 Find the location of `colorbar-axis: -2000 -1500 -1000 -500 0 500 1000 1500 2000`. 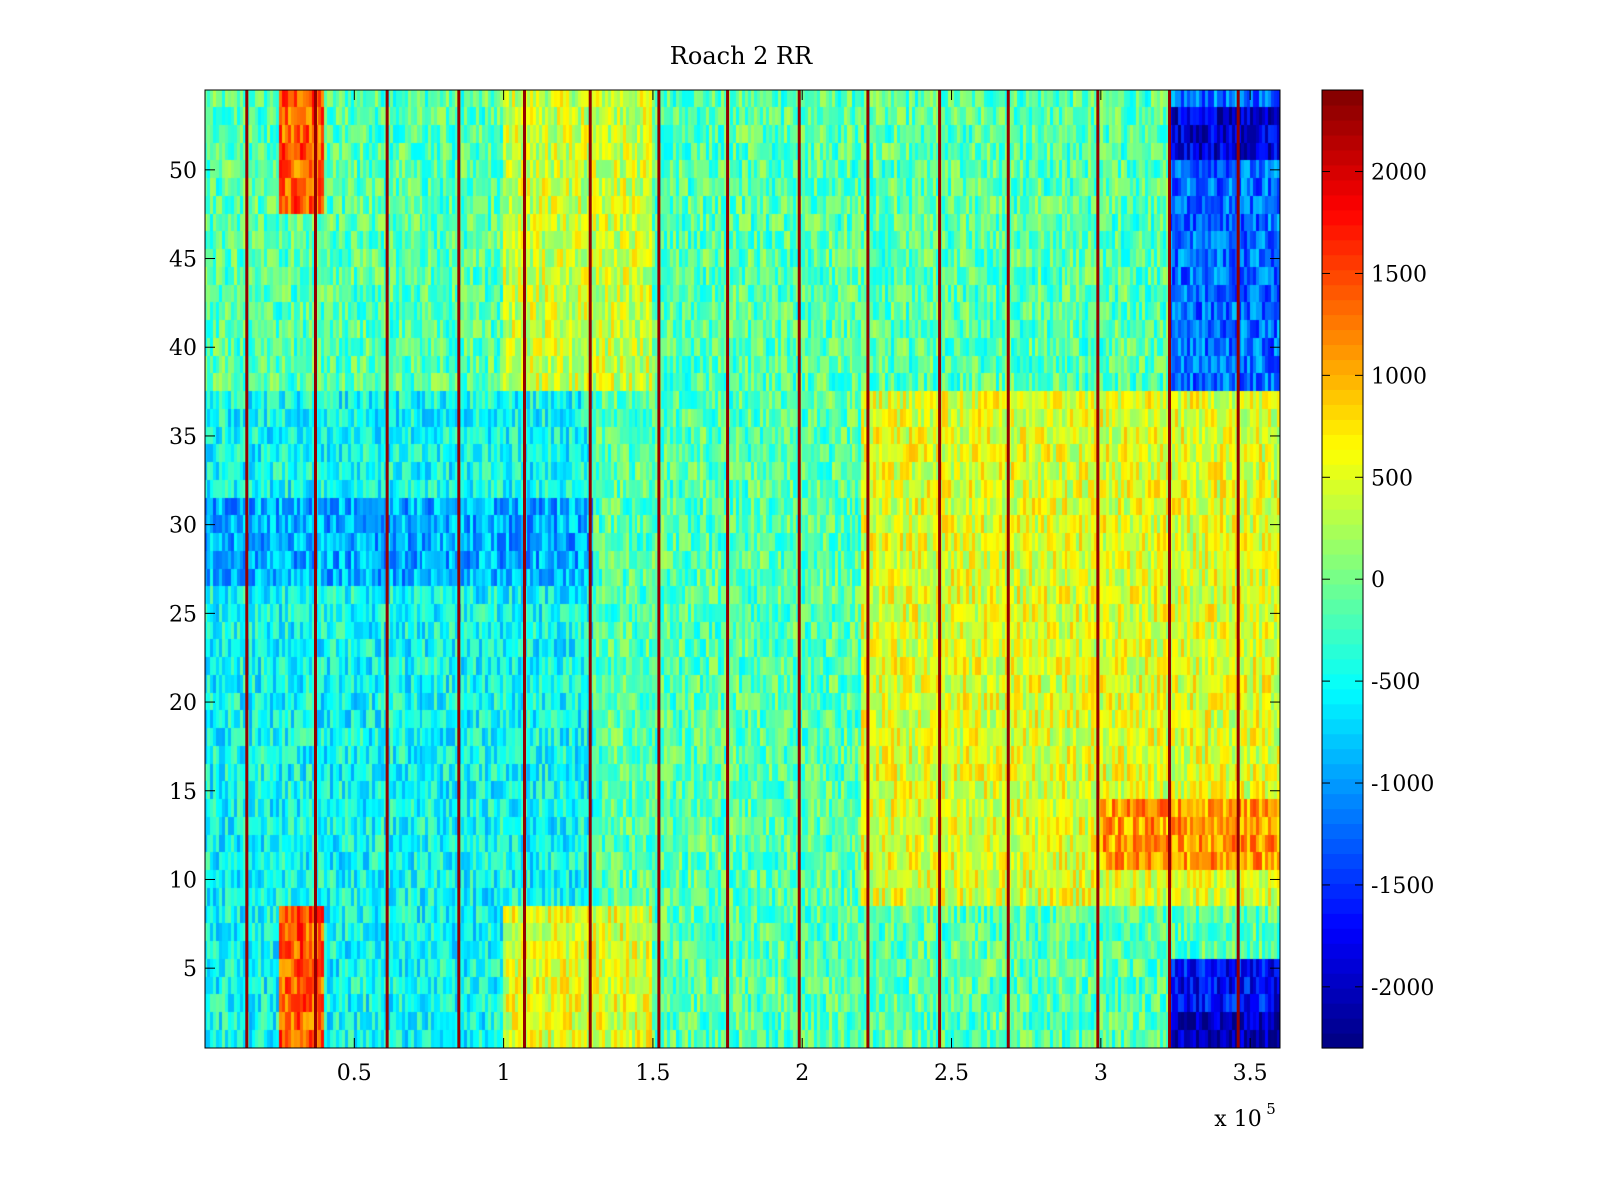

colorbar-axis: -2000 -1500 -1000 -500 0 500 1000 1500 2000 is located at coordinates (1378, 581).